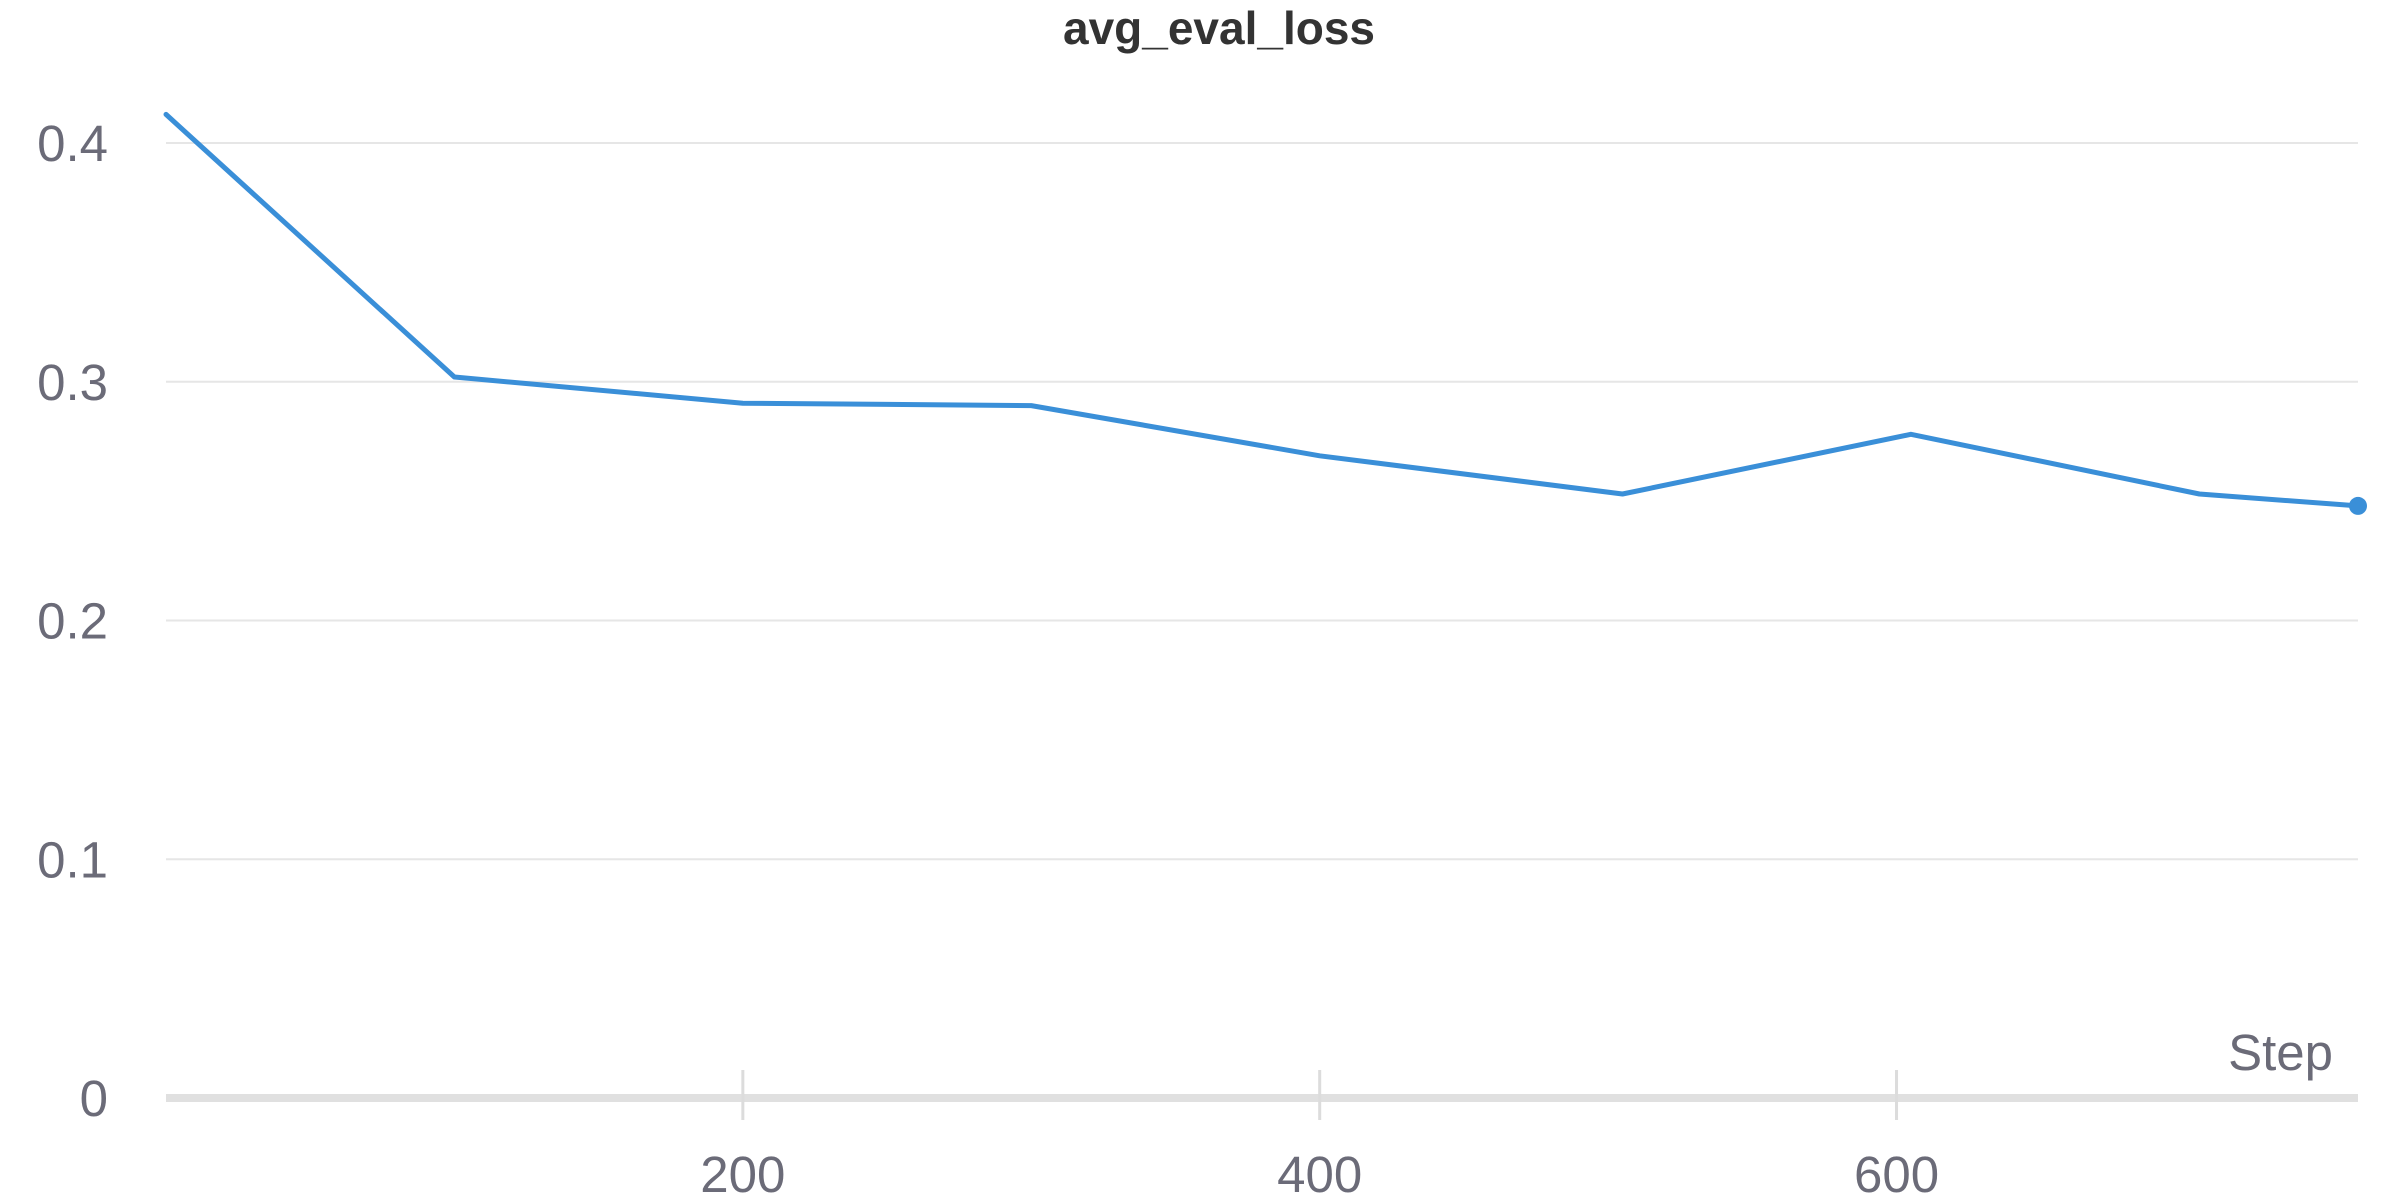  I want to click on y-tick-label: 0.1, so click(72, 859).